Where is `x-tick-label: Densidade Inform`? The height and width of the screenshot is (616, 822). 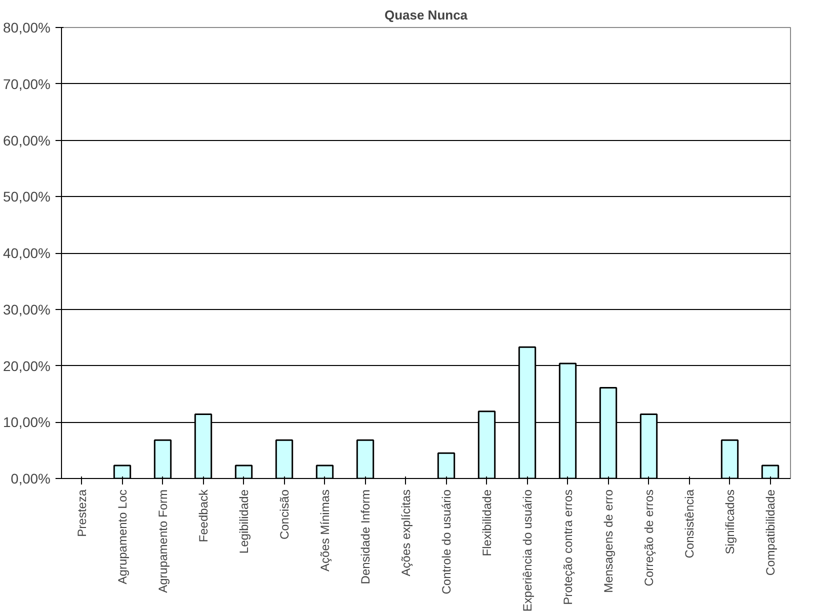
x-tick-label: Densidade Inform is located at coordinates (365, 536).